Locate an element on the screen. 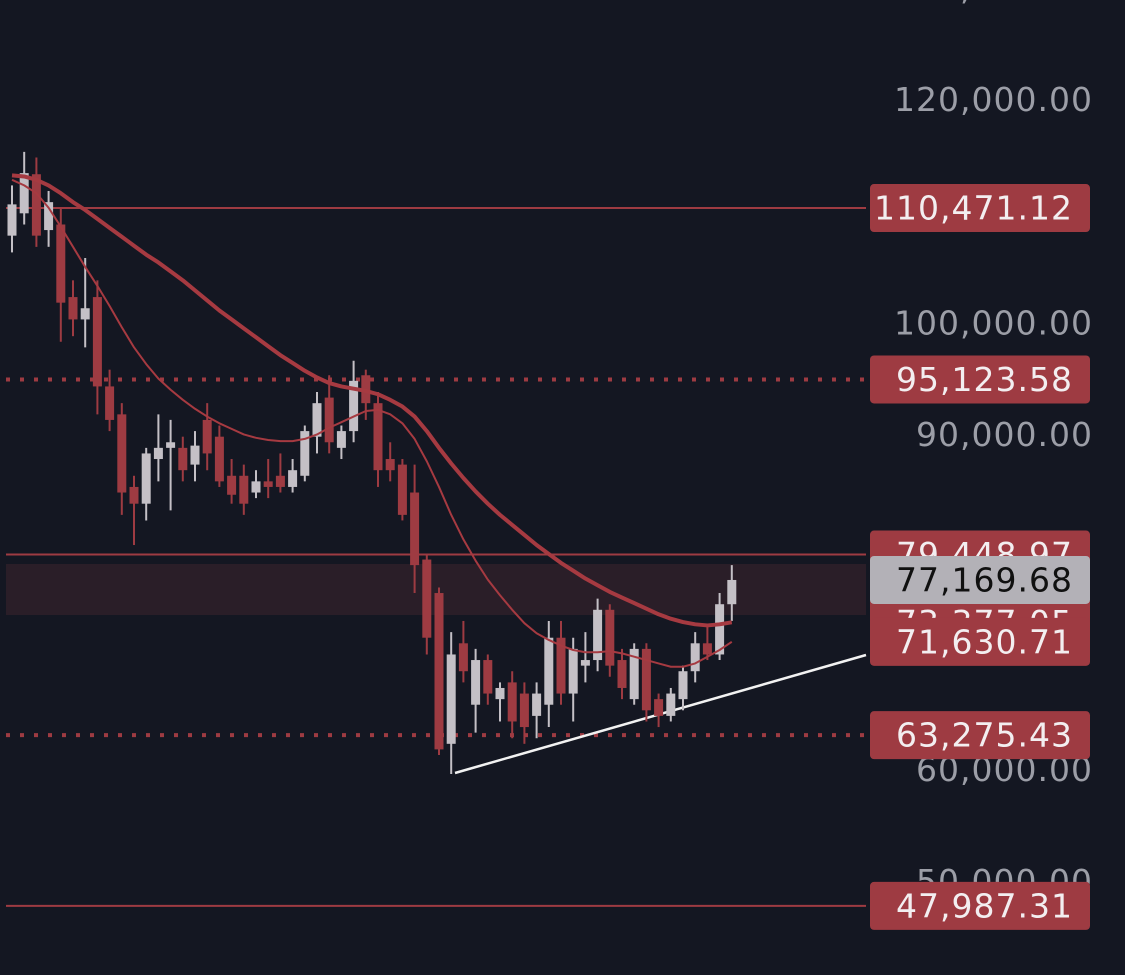 The height and width of the screenshot is (975, 1125). level-tag: 110,471.12 is located at coordinates (973, 208).